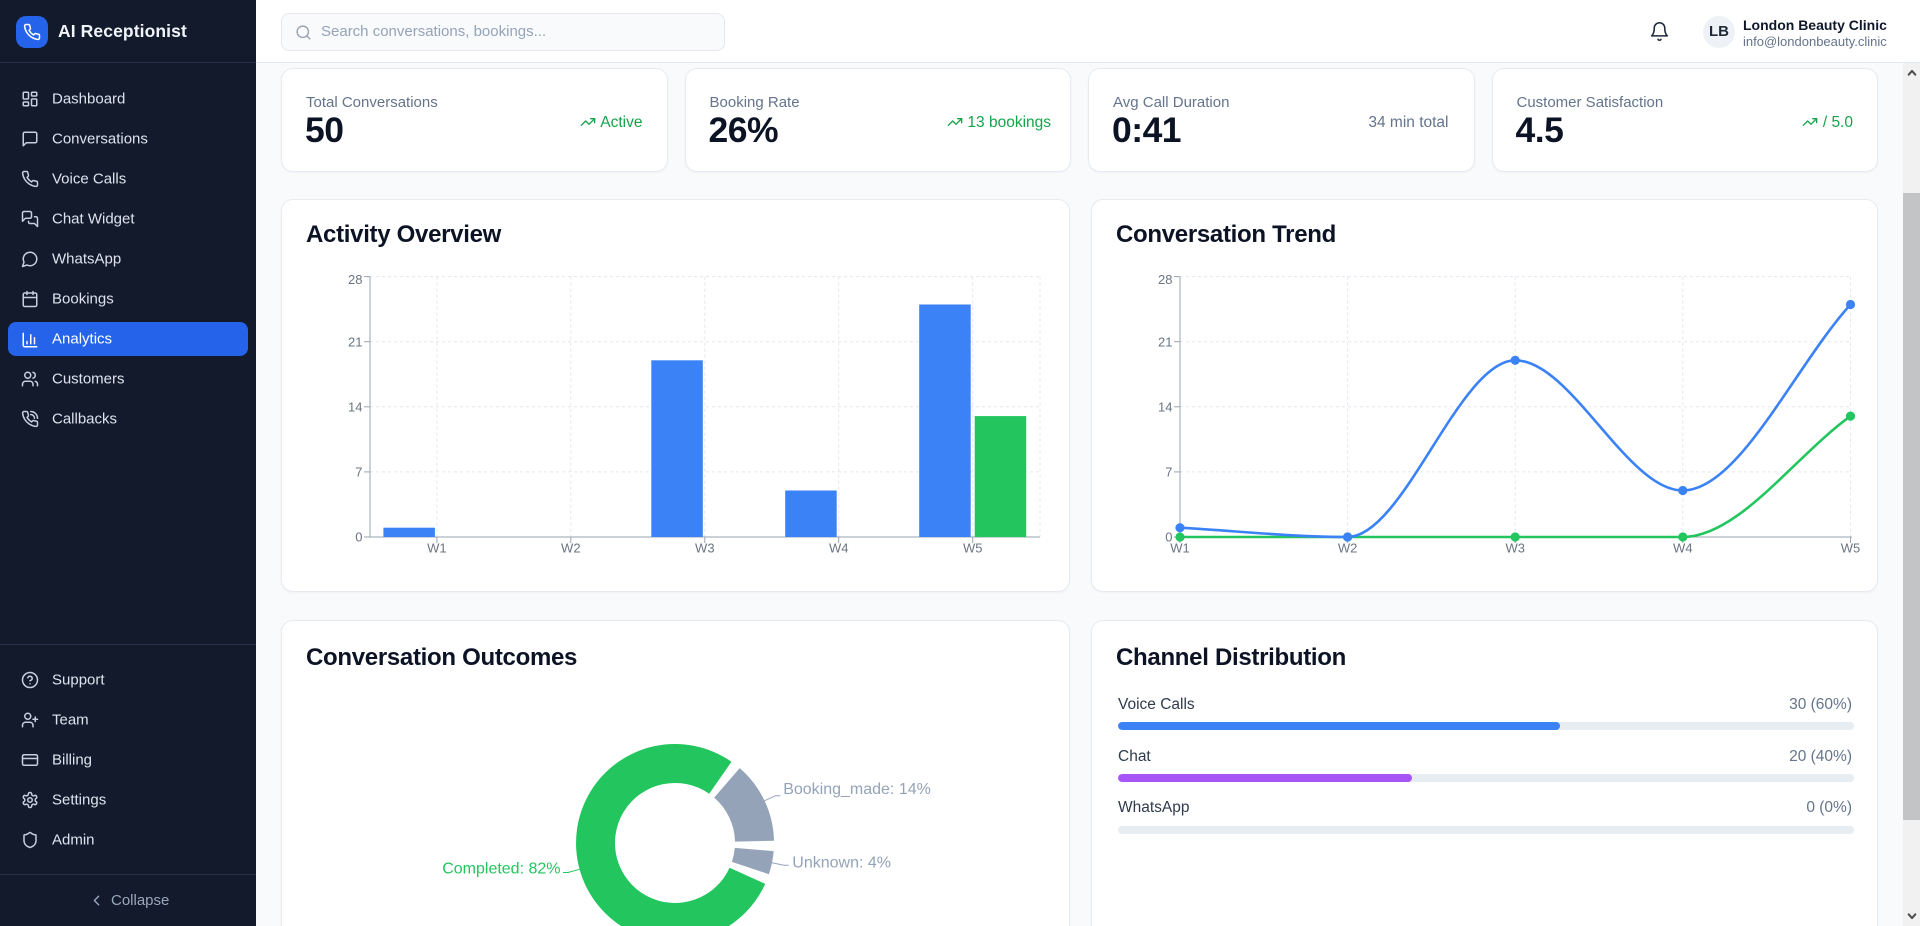 This screenshot has height=926, width=1920. I want to click on svg-text: Booking_made: 14%, so click(857, 789).